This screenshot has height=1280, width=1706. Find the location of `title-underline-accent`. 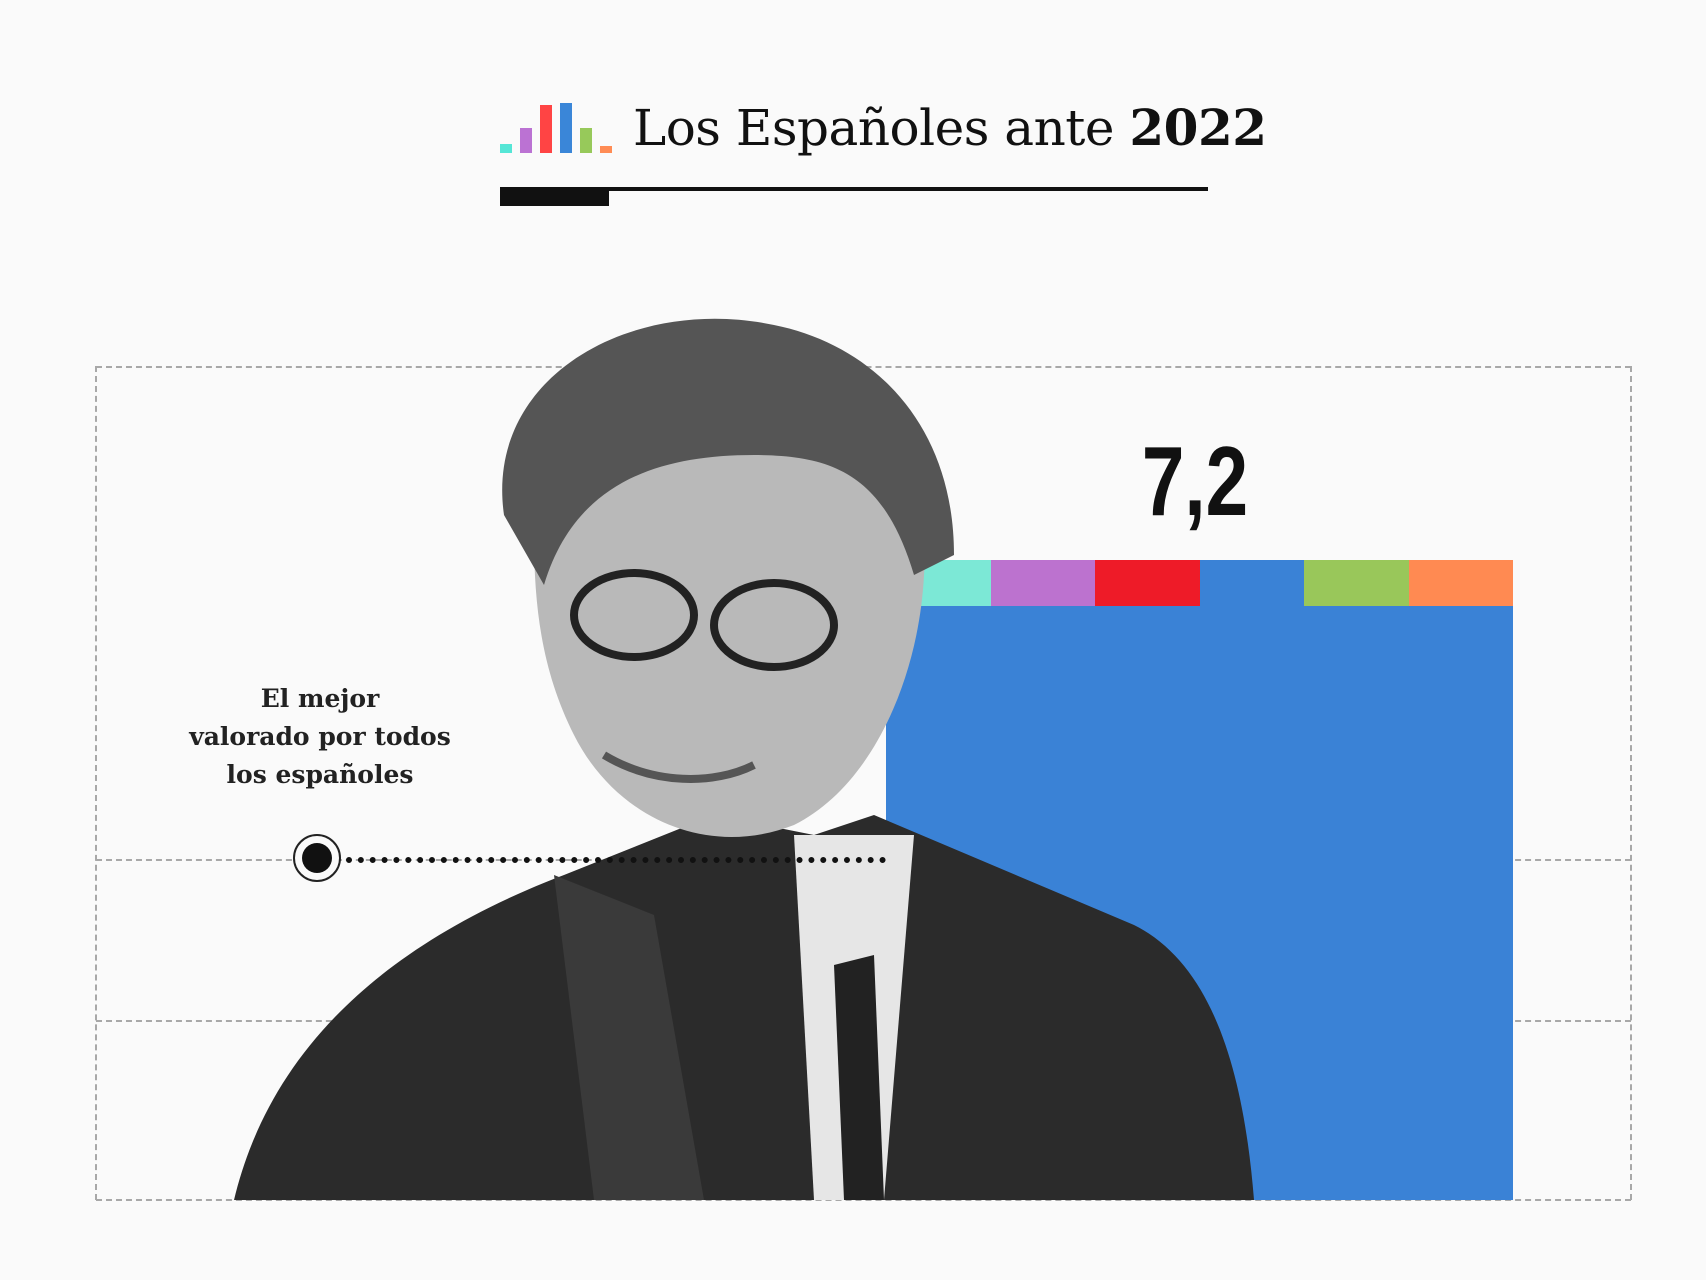

title-underline-accent is located at coordinates (554, 196).